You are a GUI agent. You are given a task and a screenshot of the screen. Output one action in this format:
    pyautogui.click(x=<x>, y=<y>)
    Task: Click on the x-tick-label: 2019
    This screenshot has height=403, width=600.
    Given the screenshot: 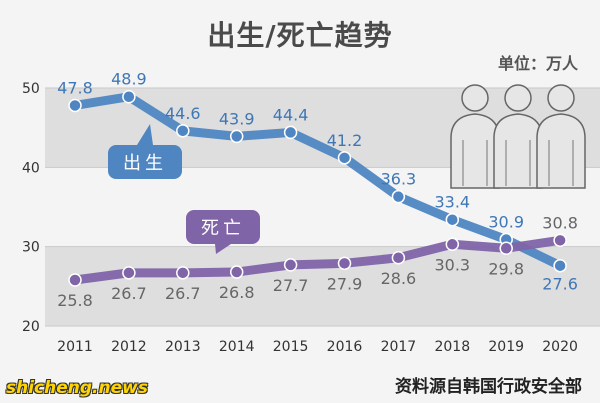 What is the action you would take?
    pyautogui.click(x=506, y=347)
    